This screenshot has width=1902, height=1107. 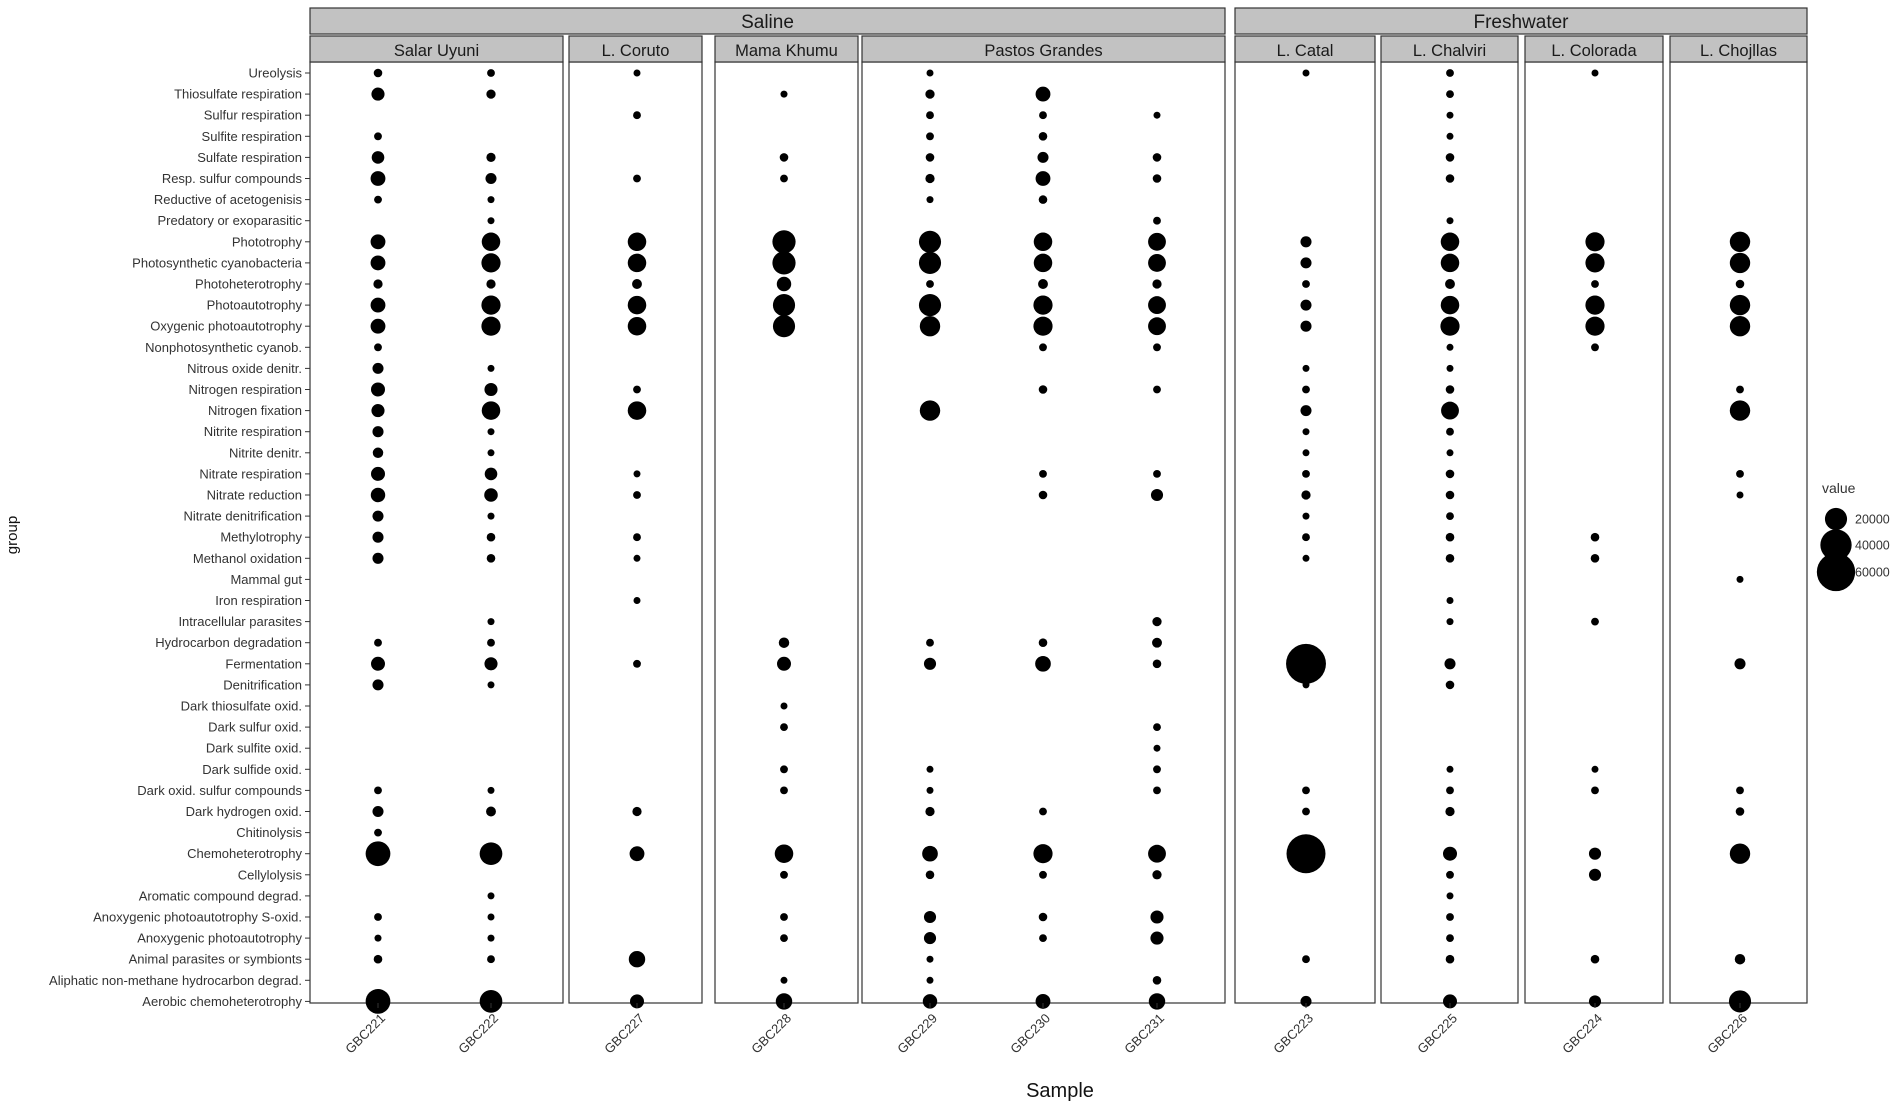 What do you see at coordinates (1521, 22) in the screenshot?
I see `strip-label-freshwater: Freshwater` at bounding box center [1521, 22].